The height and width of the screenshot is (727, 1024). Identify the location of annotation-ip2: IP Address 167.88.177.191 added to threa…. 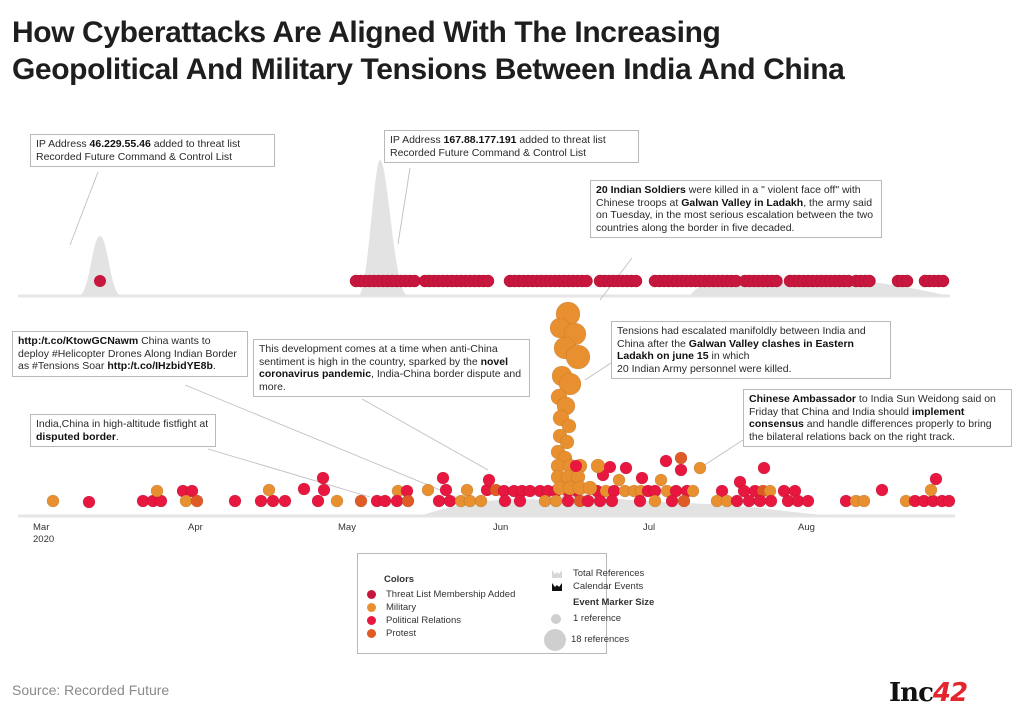
(511, 146).